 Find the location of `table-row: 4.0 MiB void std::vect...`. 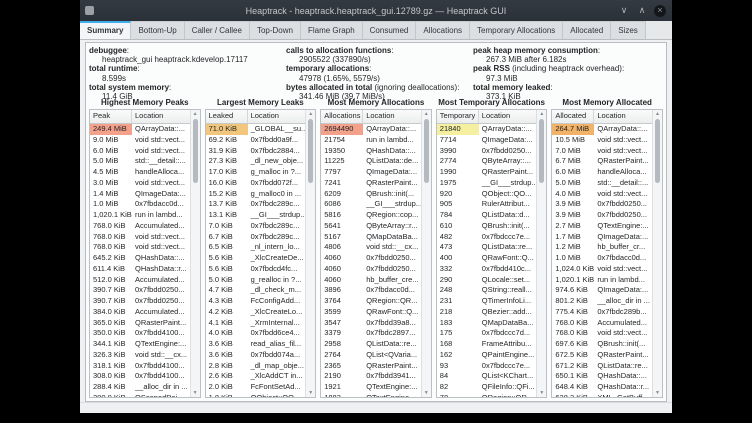

table-row: 4.0 MiB void std::vect... is located at coordinates (602, 194).